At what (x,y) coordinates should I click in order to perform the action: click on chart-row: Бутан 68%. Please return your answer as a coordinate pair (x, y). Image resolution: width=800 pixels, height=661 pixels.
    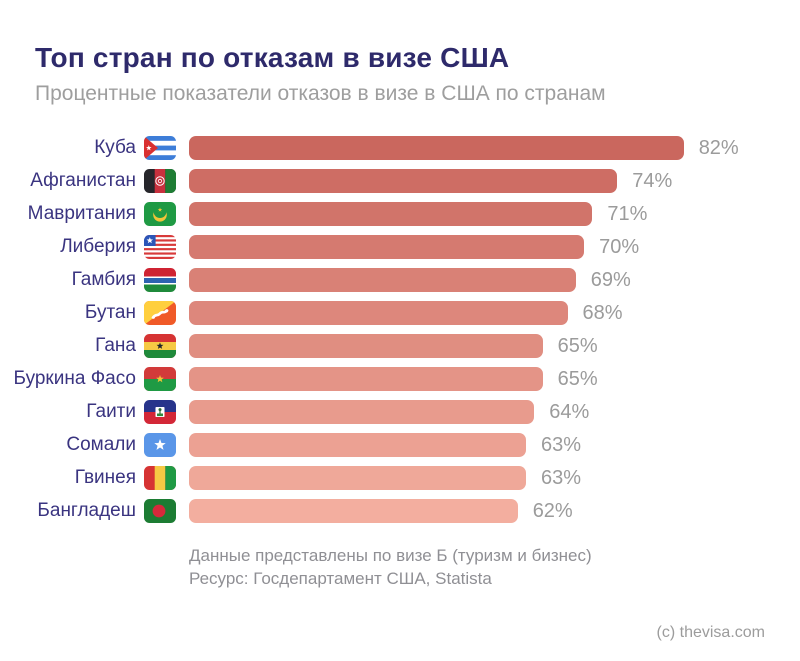
    Looking at the image, I should click on (400, 313).